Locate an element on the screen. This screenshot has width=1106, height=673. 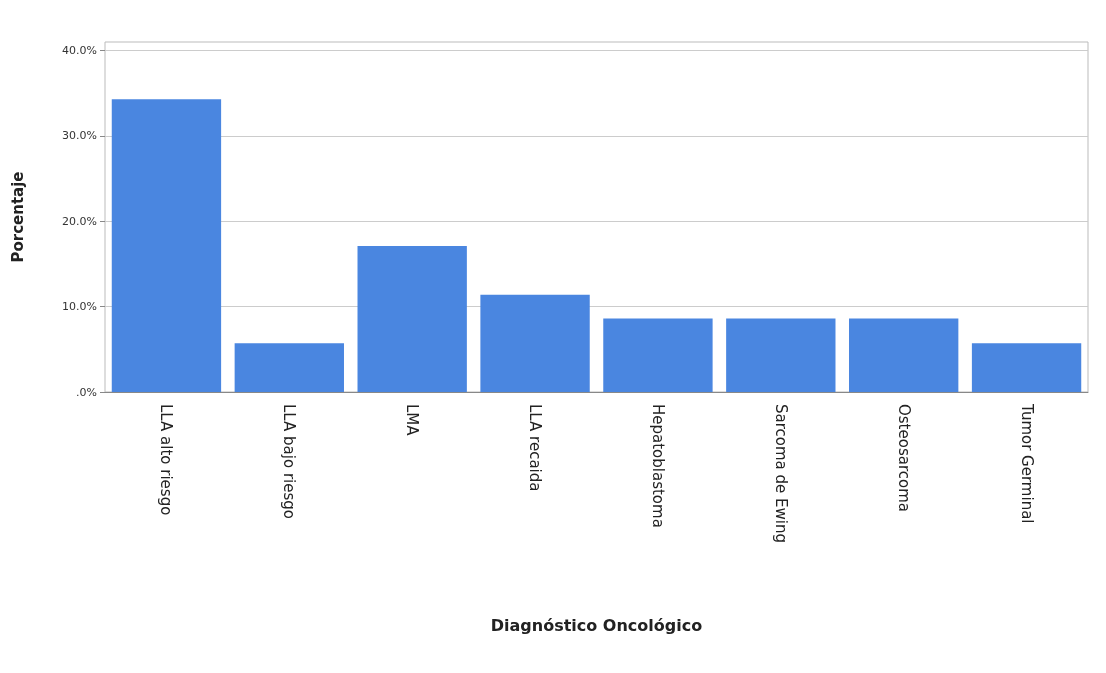
x-tick-label: Sarcoma de Ewing is located at coordinates (780, 474).